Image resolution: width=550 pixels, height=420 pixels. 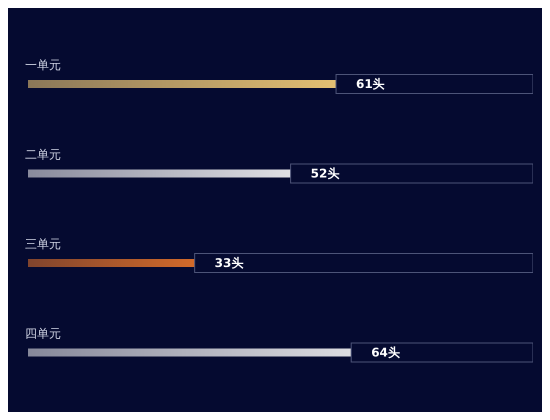 What do you see at coordinates (43, 243) in the screenshot?
I see `y-tick-label: 三单元` at bounding box center [43, 243].